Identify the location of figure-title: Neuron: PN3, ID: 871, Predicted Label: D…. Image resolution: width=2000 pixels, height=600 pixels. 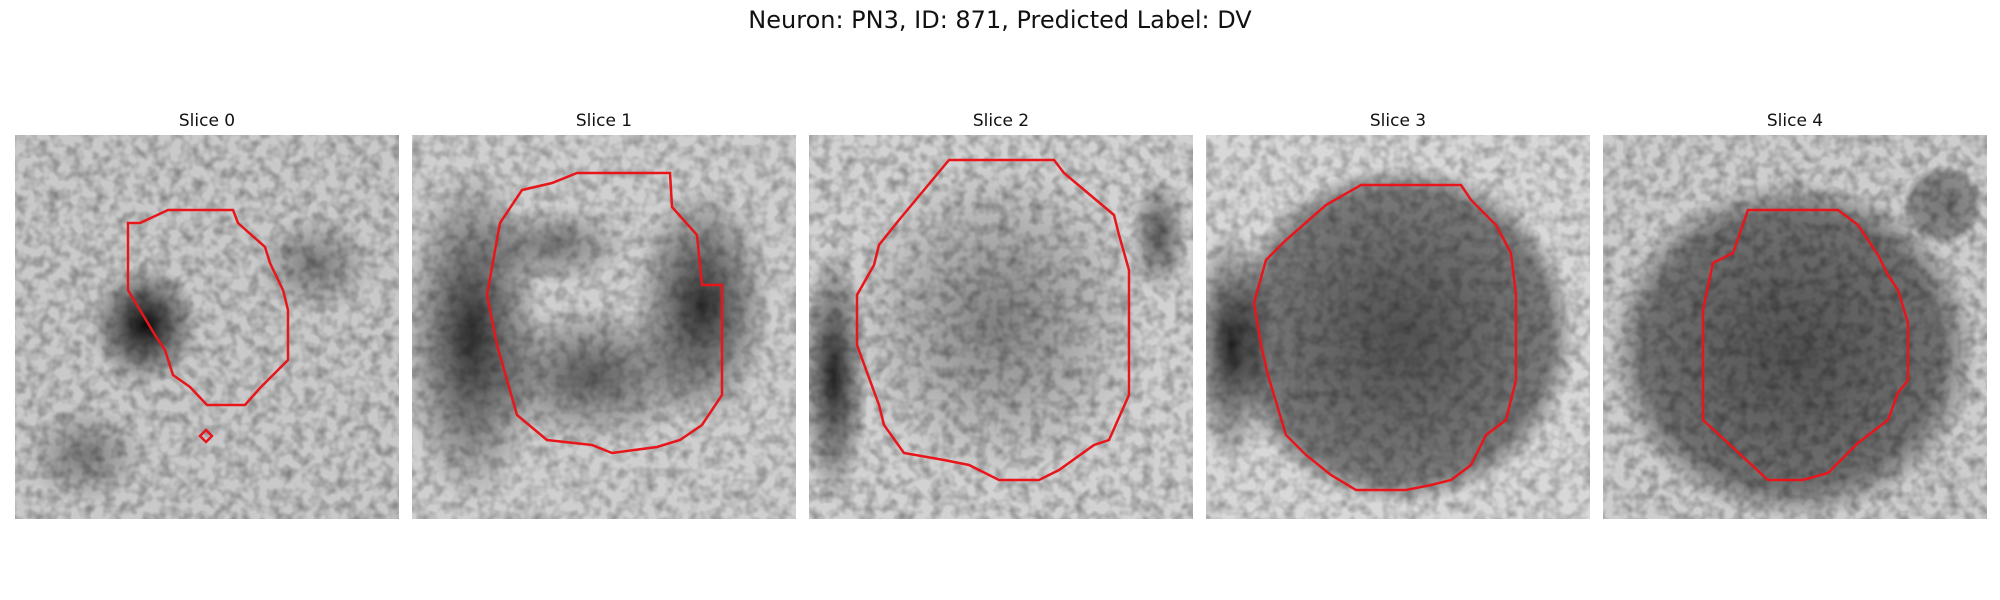
(1000, 20).